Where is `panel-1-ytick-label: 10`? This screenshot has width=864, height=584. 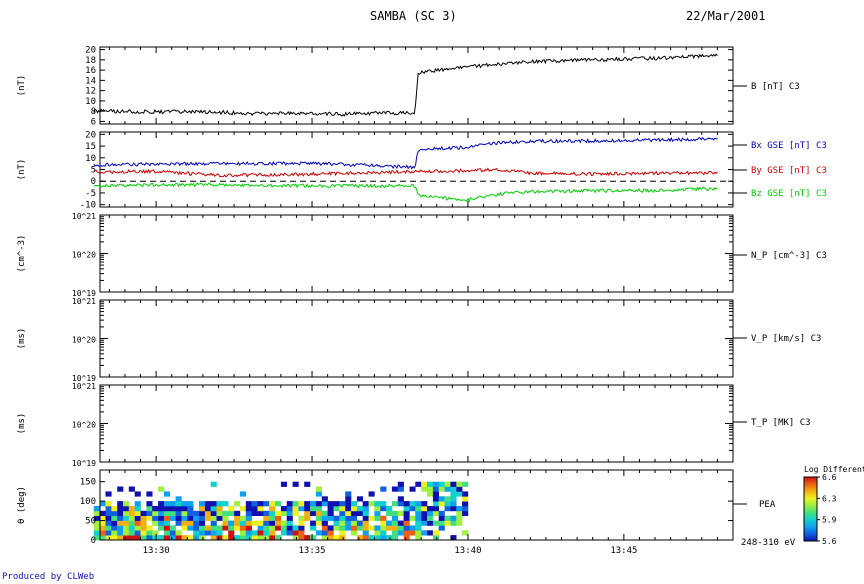 panel-1-ytick-label: 10 is located at coordinates (90, 102).